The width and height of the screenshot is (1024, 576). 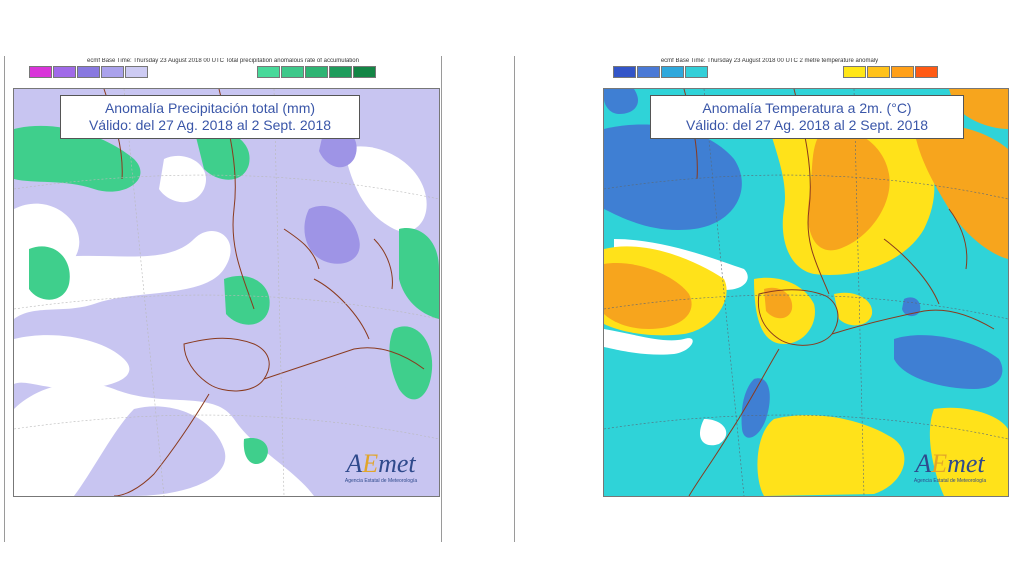 I want to click on temp-warm-legend, so click(x=891, y=72).